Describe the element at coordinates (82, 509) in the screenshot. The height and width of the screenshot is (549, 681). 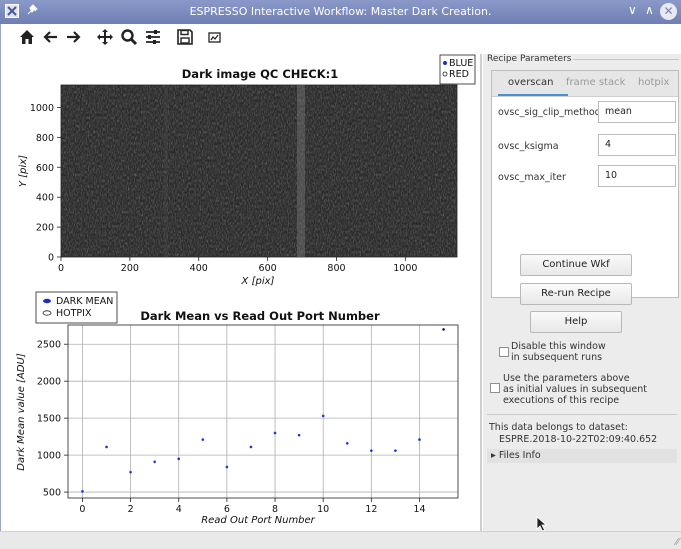
I see `plot2-x-tick-label: 0` at that location.